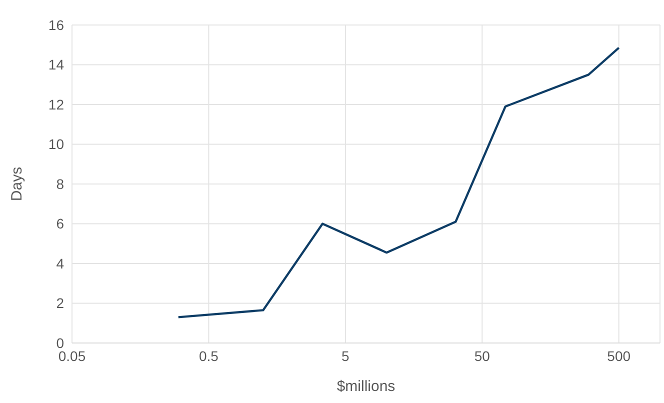 The width and height of the screenshot is (664, 403). Describe the element at coordinates (208, 356) in the screenshot. I see `x-tick-label: 0.5` at that location.